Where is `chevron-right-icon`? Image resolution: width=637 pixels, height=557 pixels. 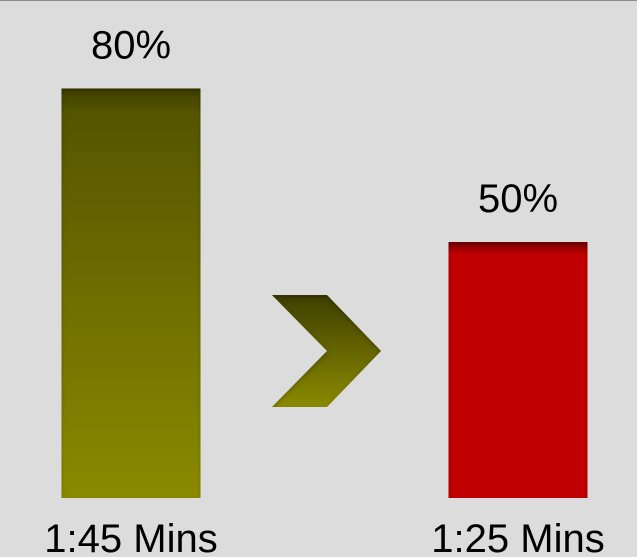
chevron-right-icon is located at coordinates (326, 351).